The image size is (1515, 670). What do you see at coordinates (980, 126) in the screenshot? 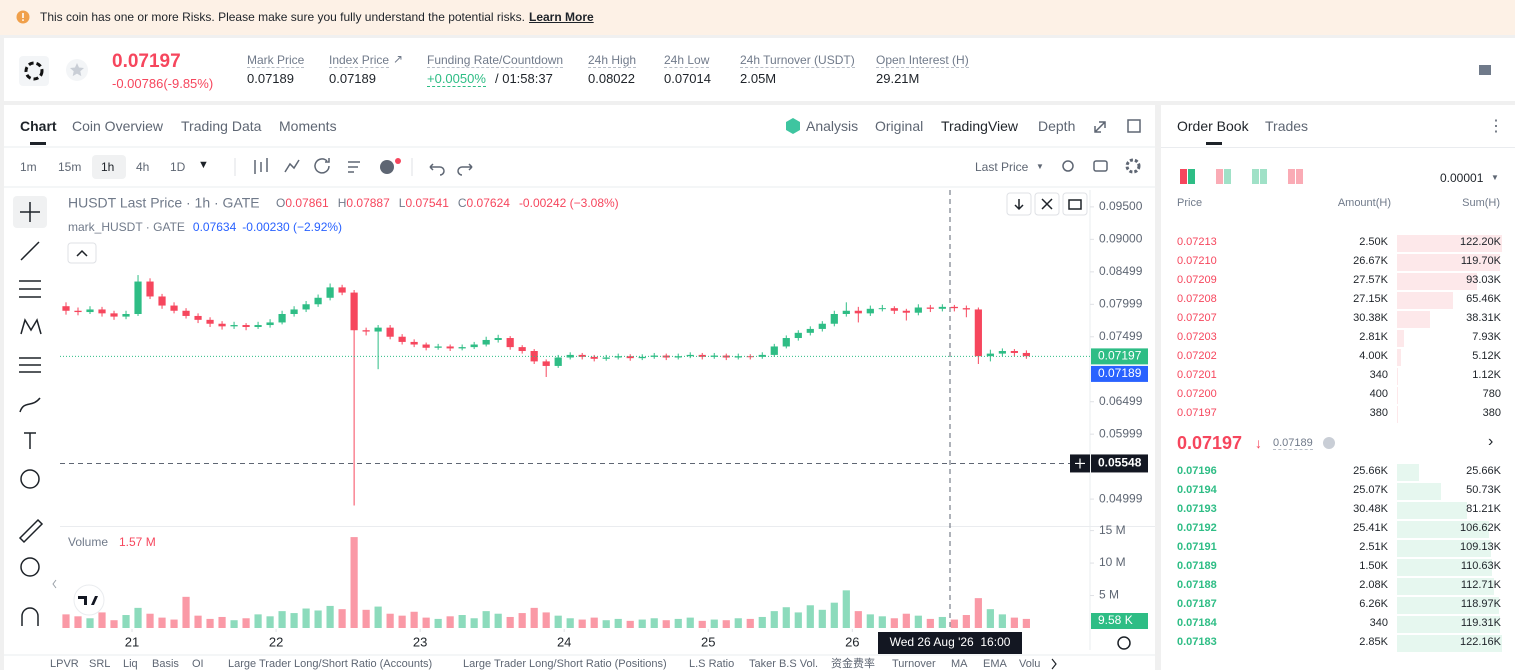
I see `view-tab: TradingView` at bounding box center [980, 126].